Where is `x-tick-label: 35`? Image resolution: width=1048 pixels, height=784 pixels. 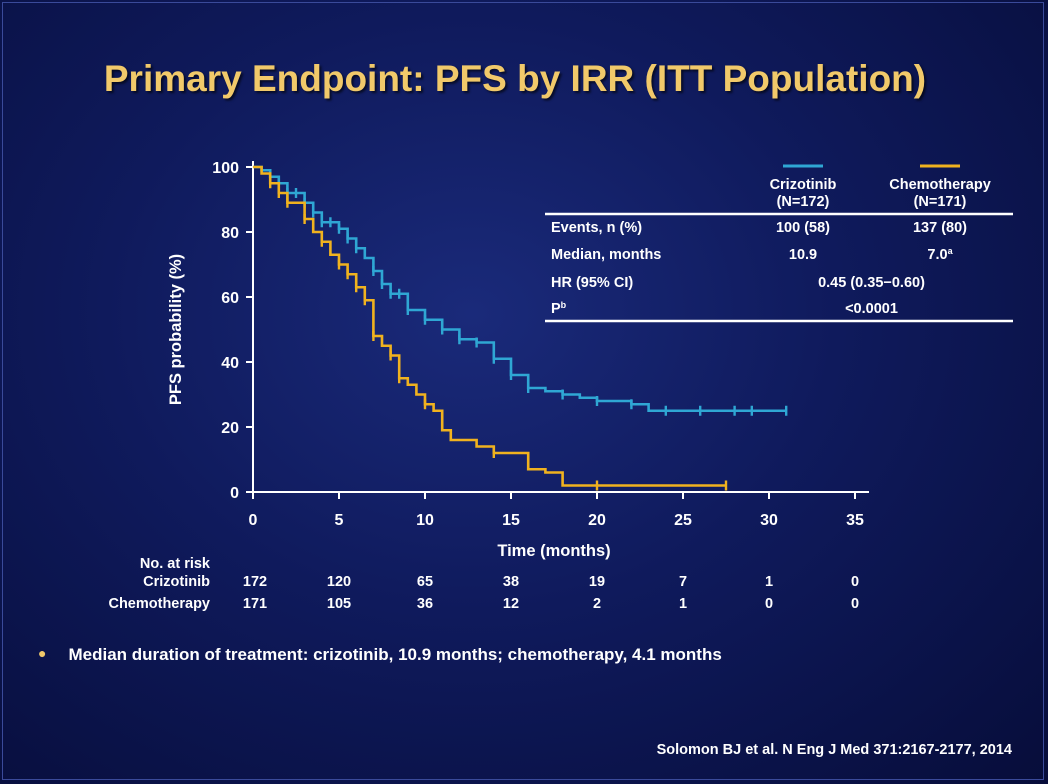
x-tick-label: 35 is located at coordinates (855, 520).